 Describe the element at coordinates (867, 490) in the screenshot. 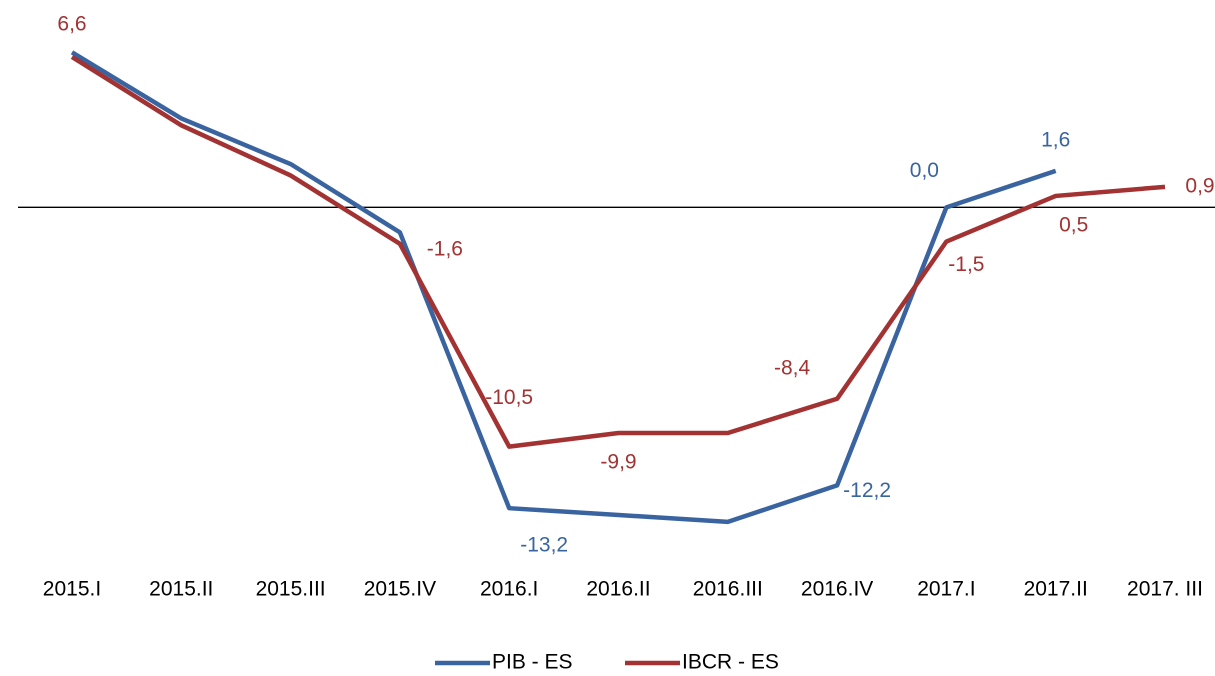

I see `data-label: -12,2` at that location.